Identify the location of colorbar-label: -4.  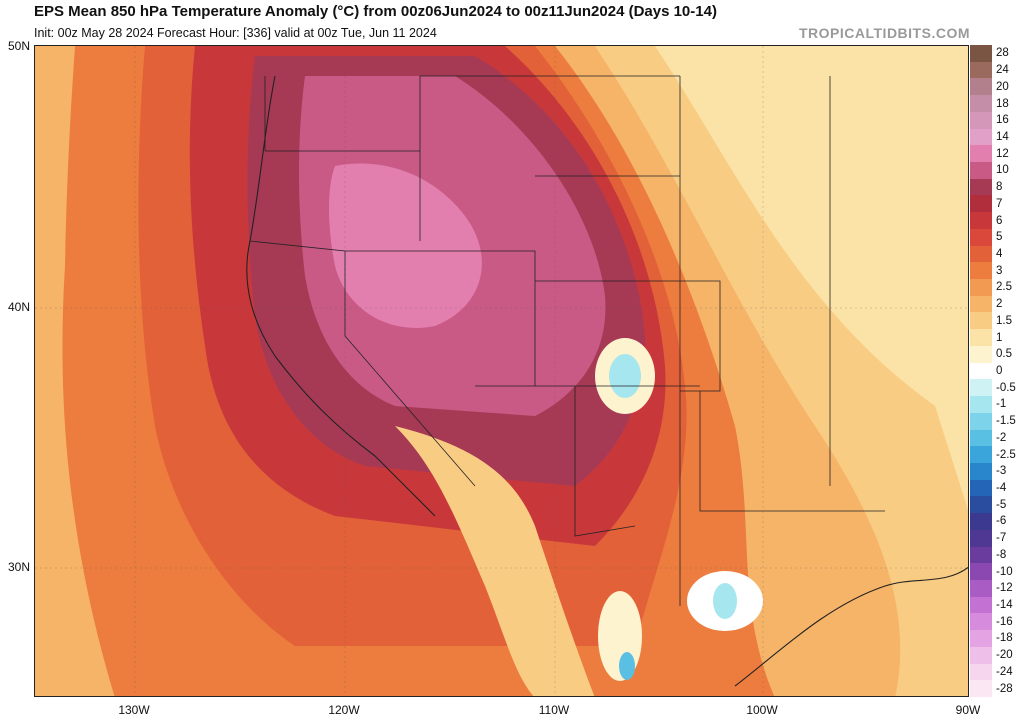
(1001, 488).